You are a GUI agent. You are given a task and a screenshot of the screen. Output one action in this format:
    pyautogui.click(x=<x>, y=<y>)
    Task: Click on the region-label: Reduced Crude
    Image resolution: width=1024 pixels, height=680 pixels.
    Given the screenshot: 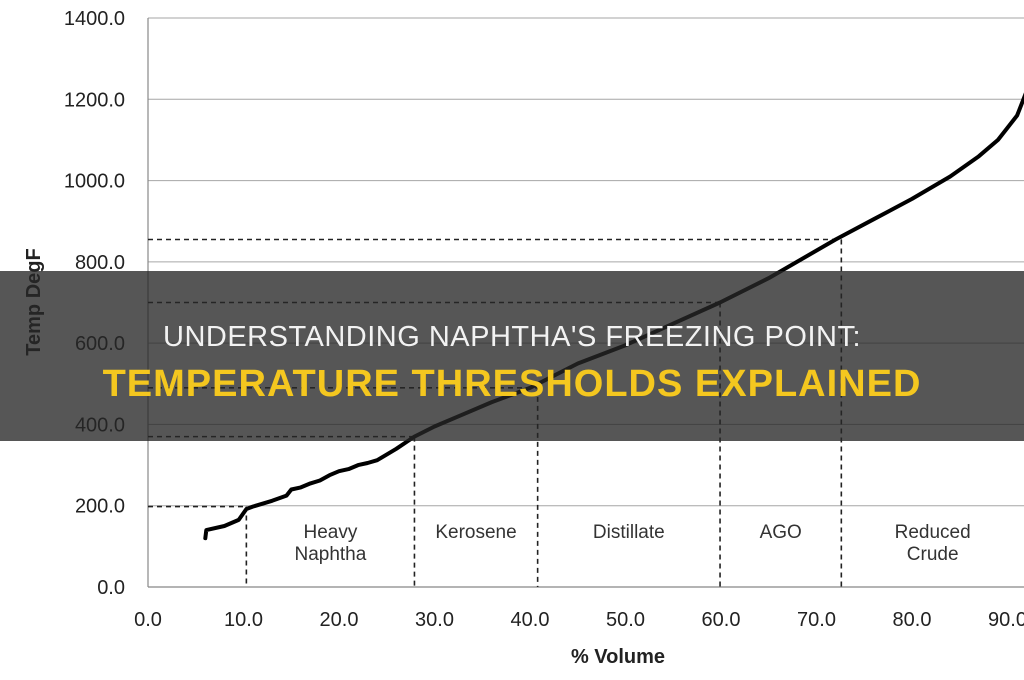 What is the action you would take?
    pyautogui.click(x=933, y=543)
    